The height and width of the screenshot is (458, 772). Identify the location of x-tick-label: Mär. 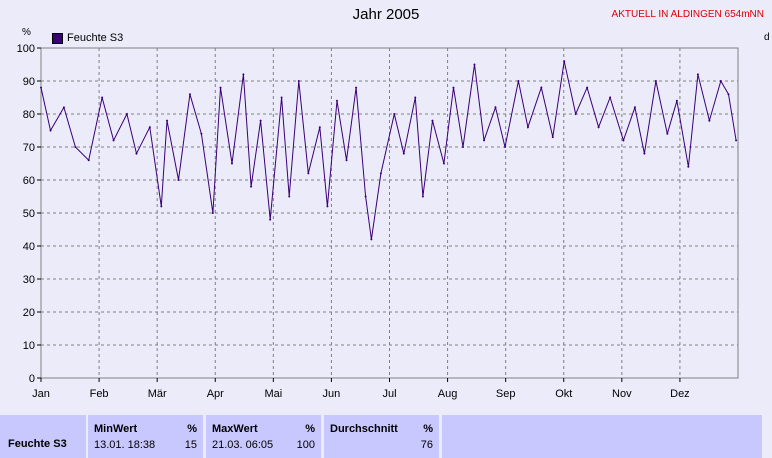
(157, 394).